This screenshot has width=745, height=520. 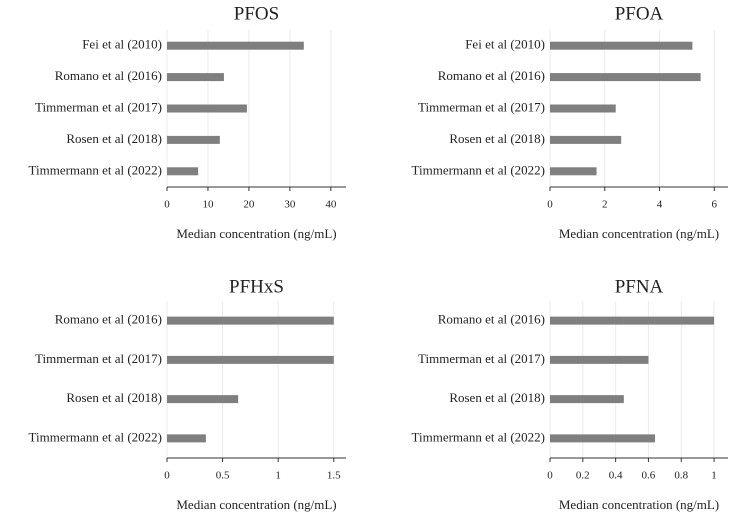 I want to click on x-tick-label: 2, so click(x=605, y=205).